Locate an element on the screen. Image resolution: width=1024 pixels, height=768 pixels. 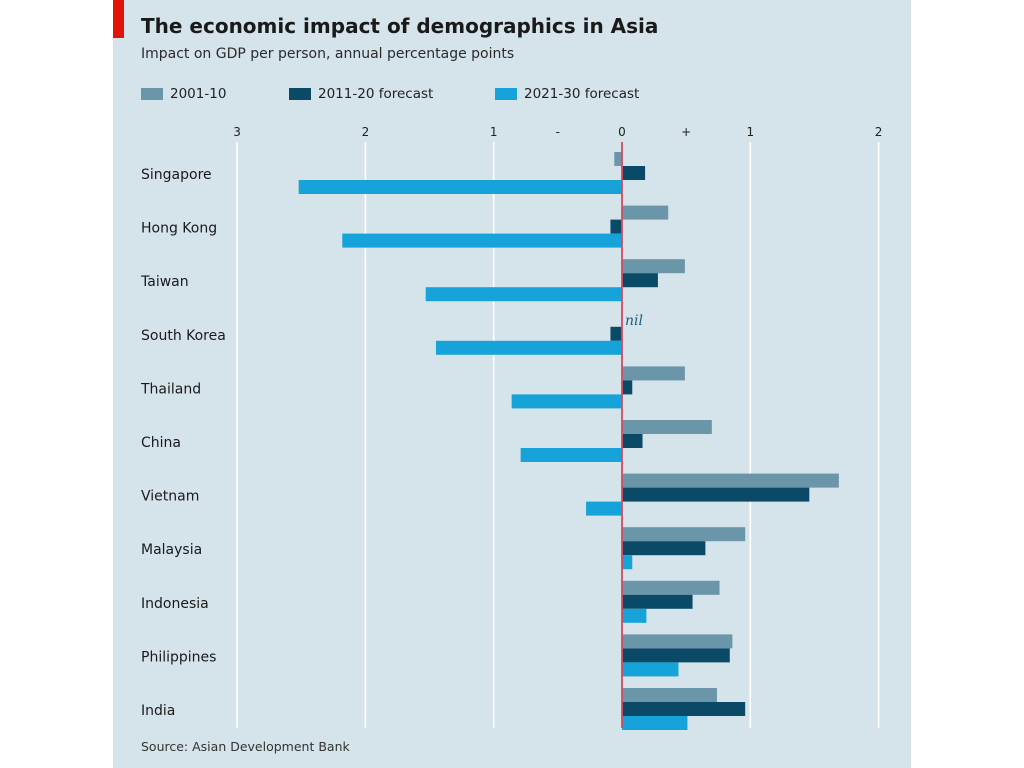
tick-label: 3 is located at coordinates (237, 132).